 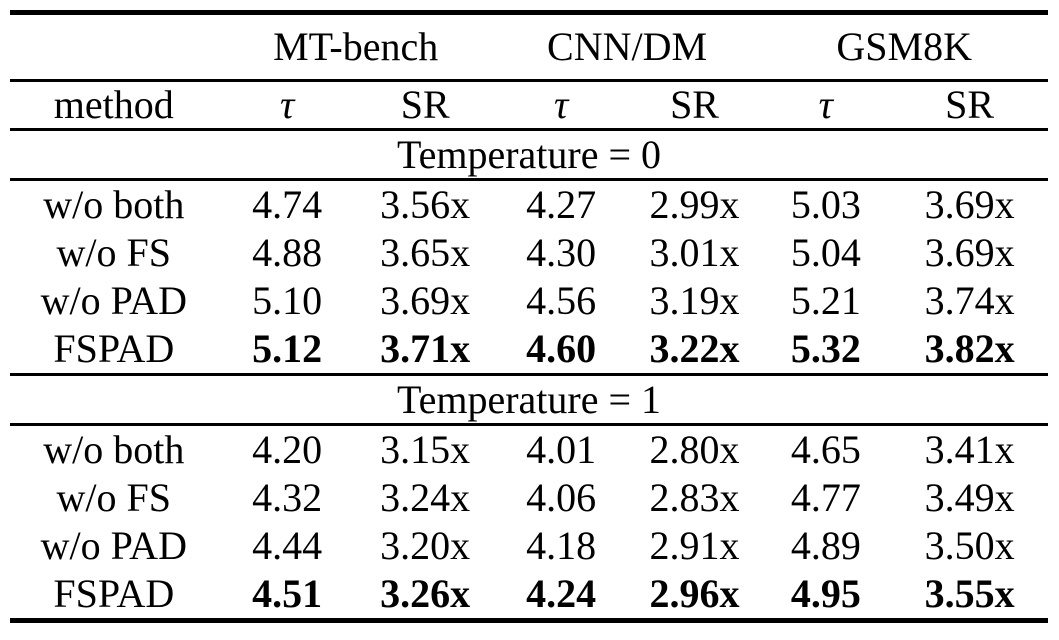 I want to click on value-cell: 3.82x, so click(x=969, y=350).